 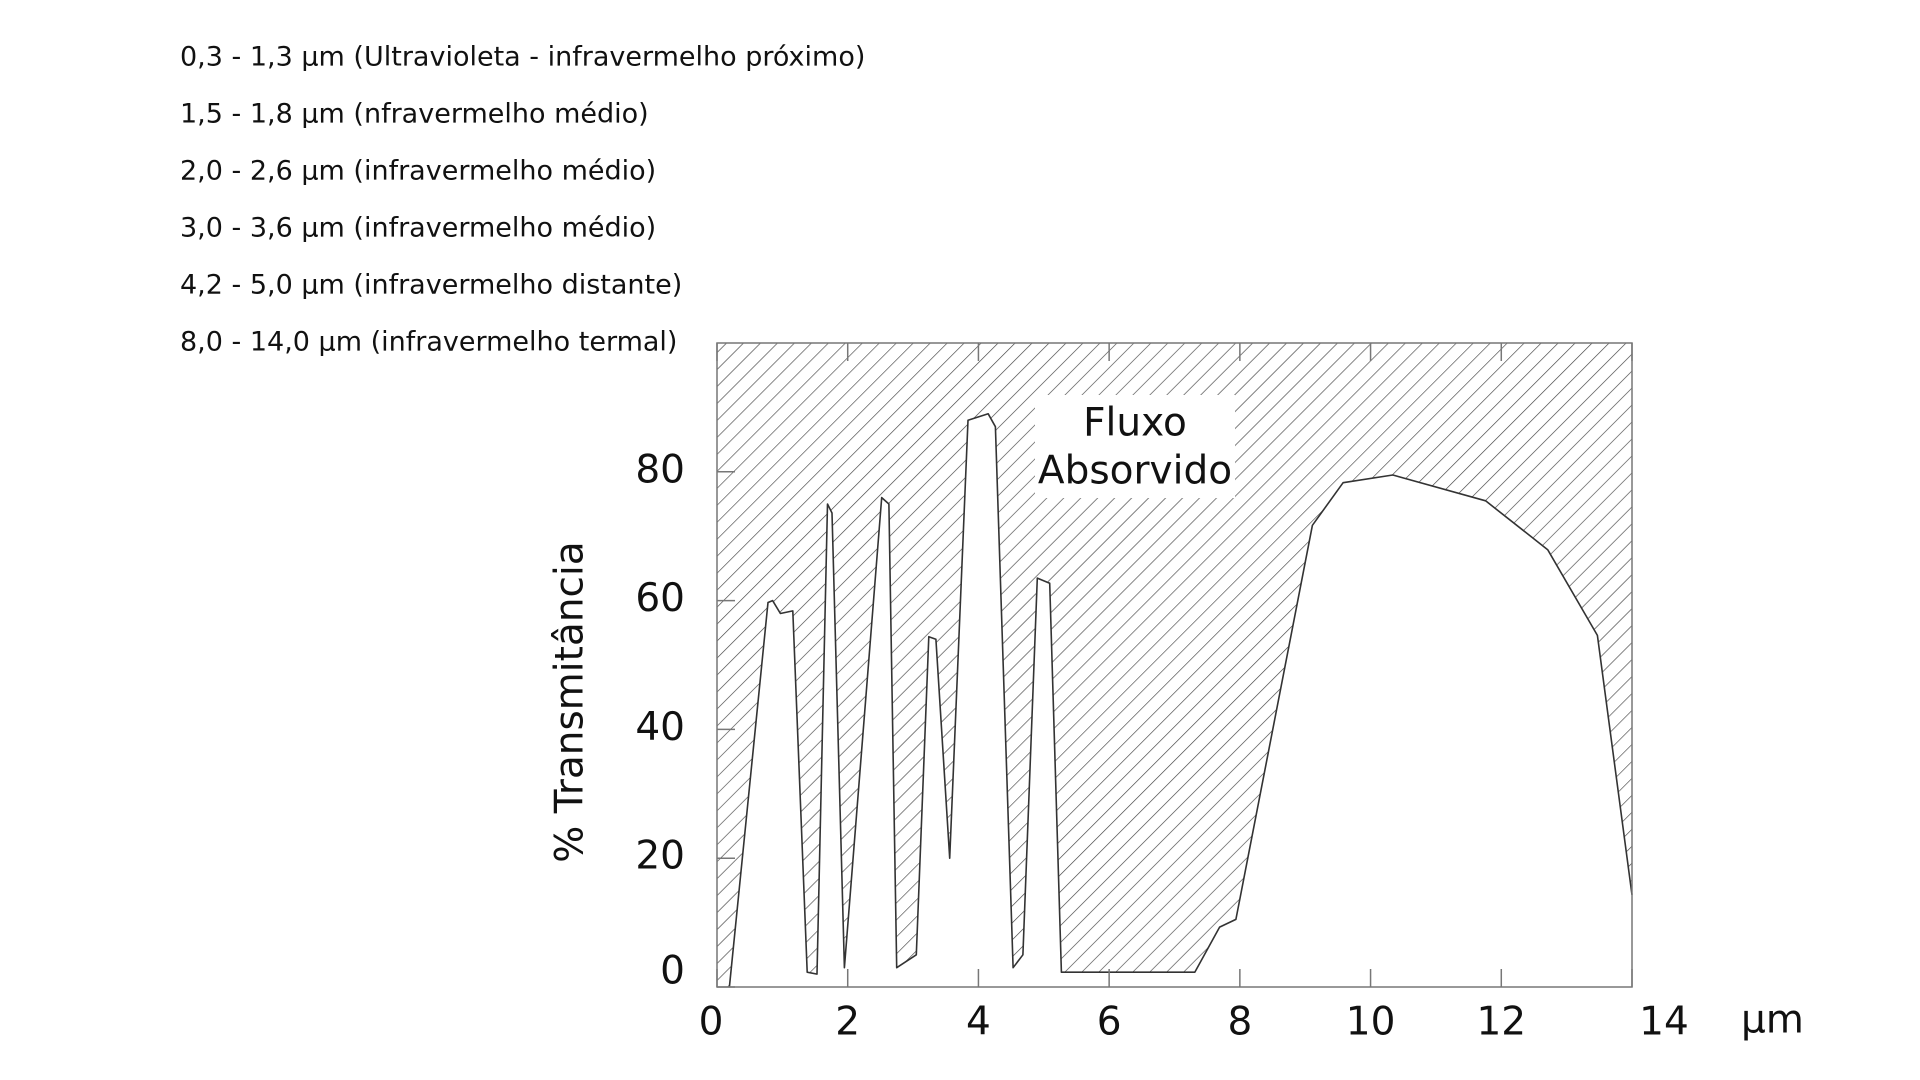 I want to click on x-tick-label: 2, so click(x=847, y=1022).